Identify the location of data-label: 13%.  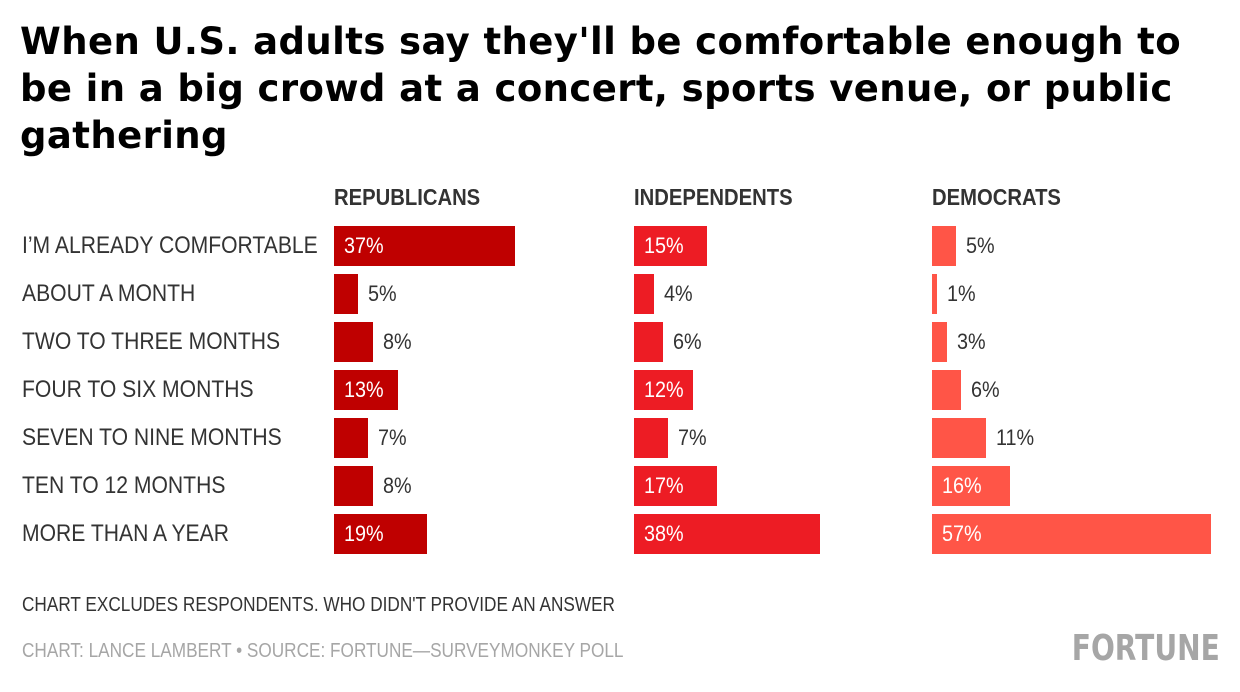
(364, 389).